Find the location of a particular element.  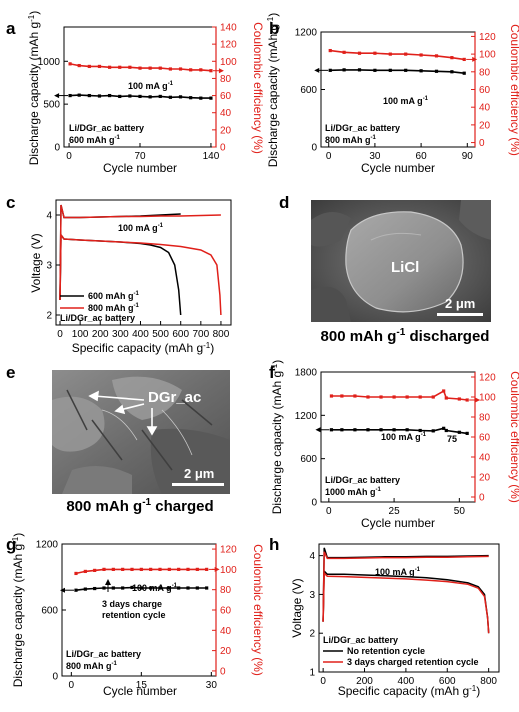

panel-label-c: c is located at coordinates (10, 202).